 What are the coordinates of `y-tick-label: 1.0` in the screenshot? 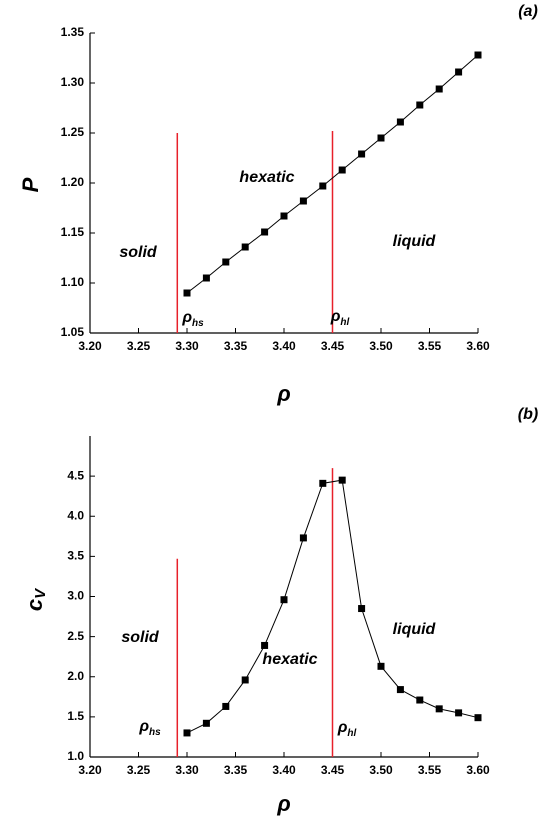 It's located at (75, 756).